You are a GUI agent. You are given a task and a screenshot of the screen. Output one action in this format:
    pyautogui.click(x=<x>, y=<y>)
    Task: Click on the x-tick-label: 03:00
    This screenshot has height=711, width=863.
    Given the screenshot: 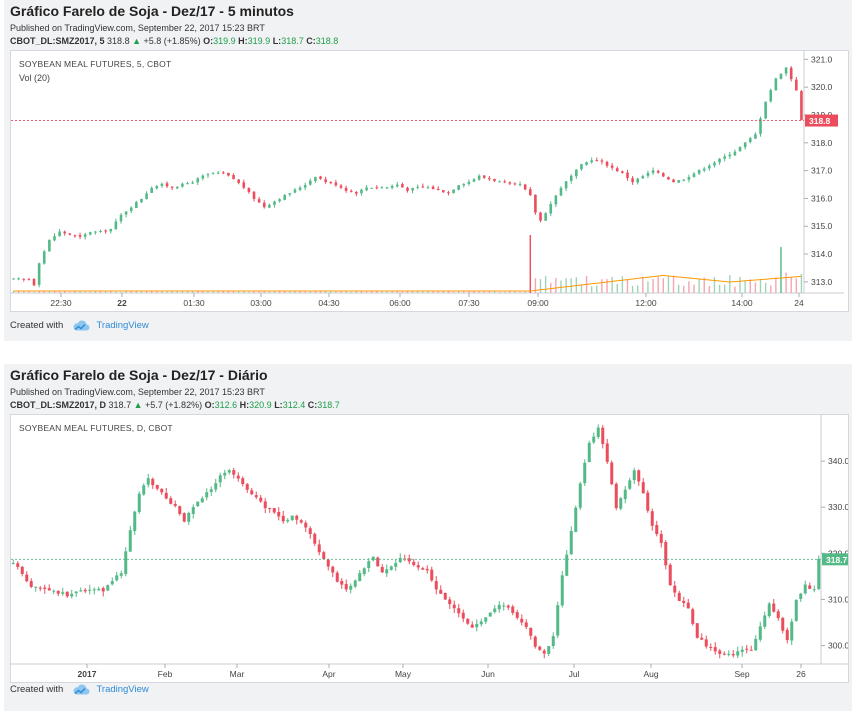 What is the action you would take?
    pyautogui.click(x=261, y=303)
    